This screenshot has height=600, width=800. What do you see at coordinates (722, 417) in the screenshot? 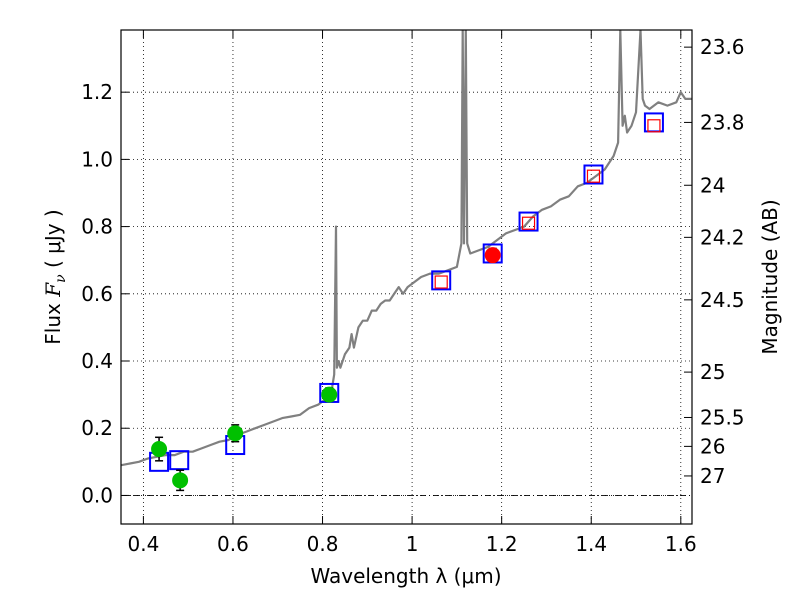
I see `y2-tick-label: 25.5` at bounding box center [722, 417].